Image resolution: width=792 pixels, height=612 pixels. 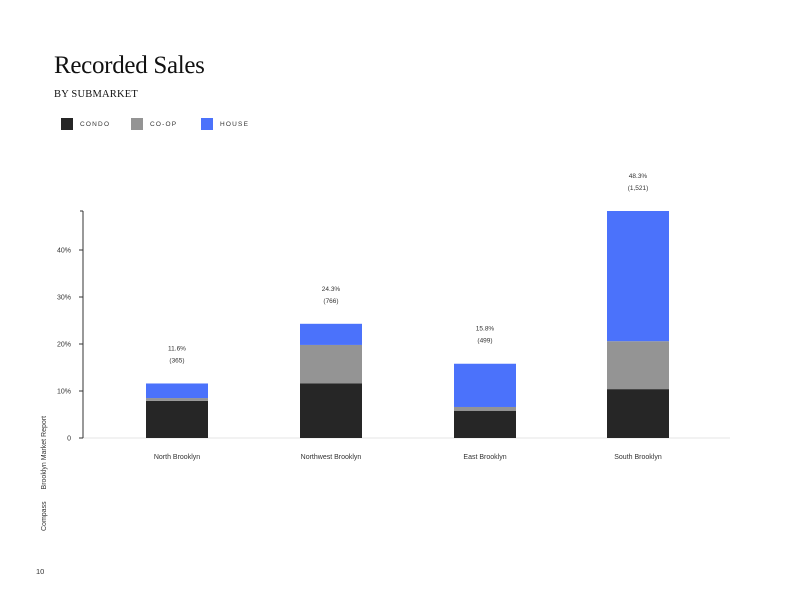 I want to click on bar-count-label: (766), so click(x=330, y=301).